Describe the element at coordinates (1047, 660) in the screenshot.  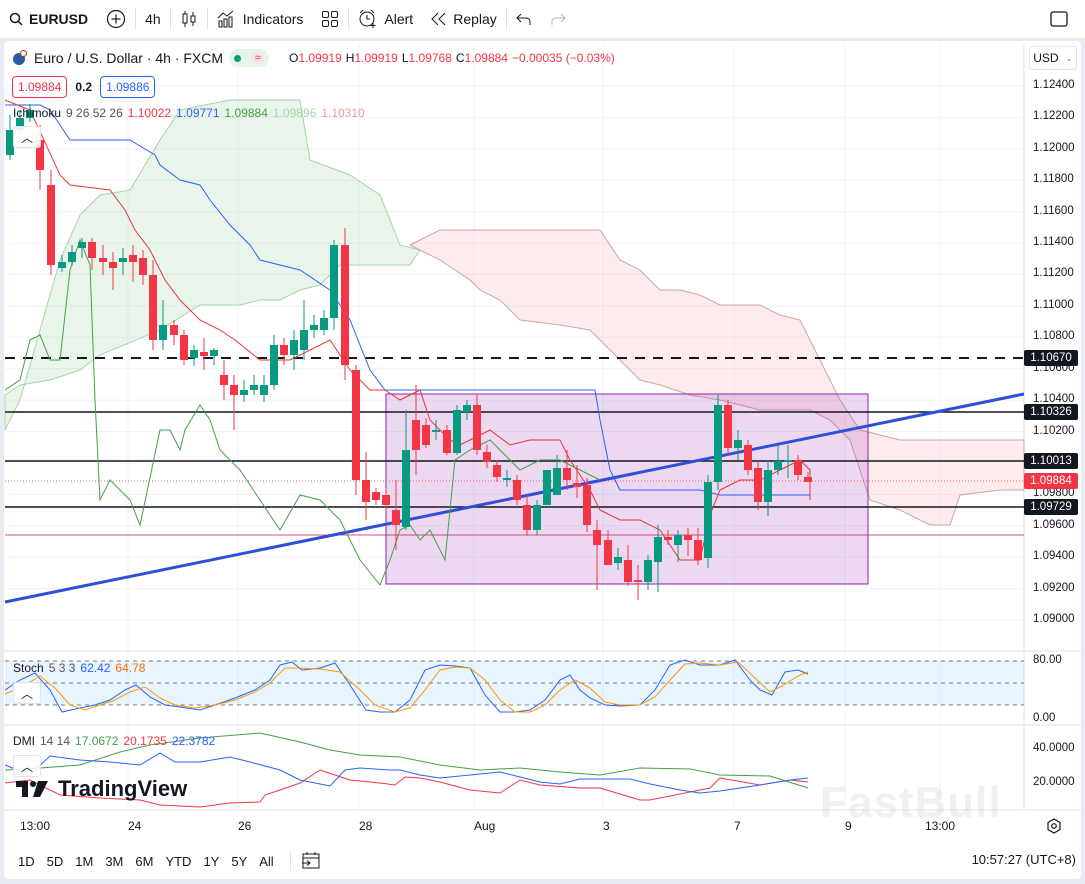
I see `stoch-axis-80: 80.00` at that location.